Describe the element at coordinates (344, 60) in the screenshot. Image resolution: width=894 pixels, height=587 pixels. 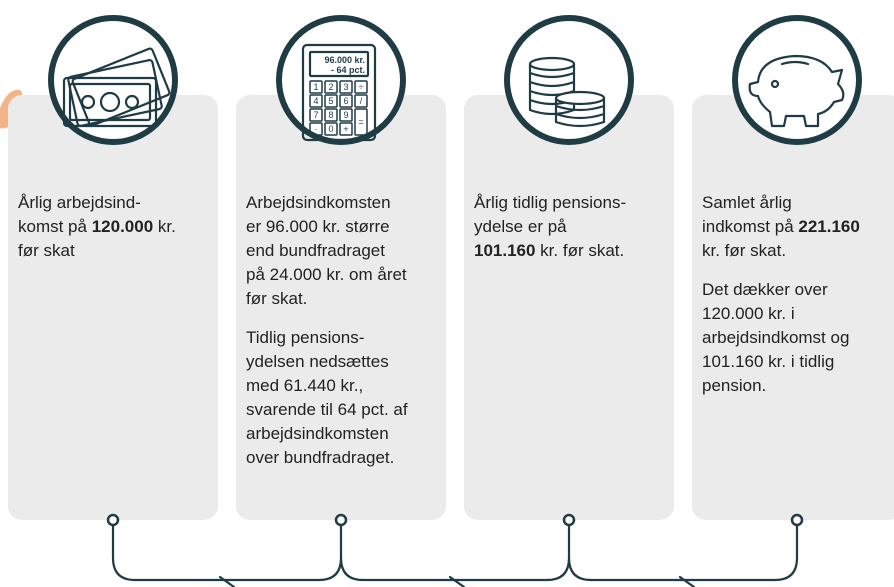
I see `calc-display: 96.000 kr.` at that location.